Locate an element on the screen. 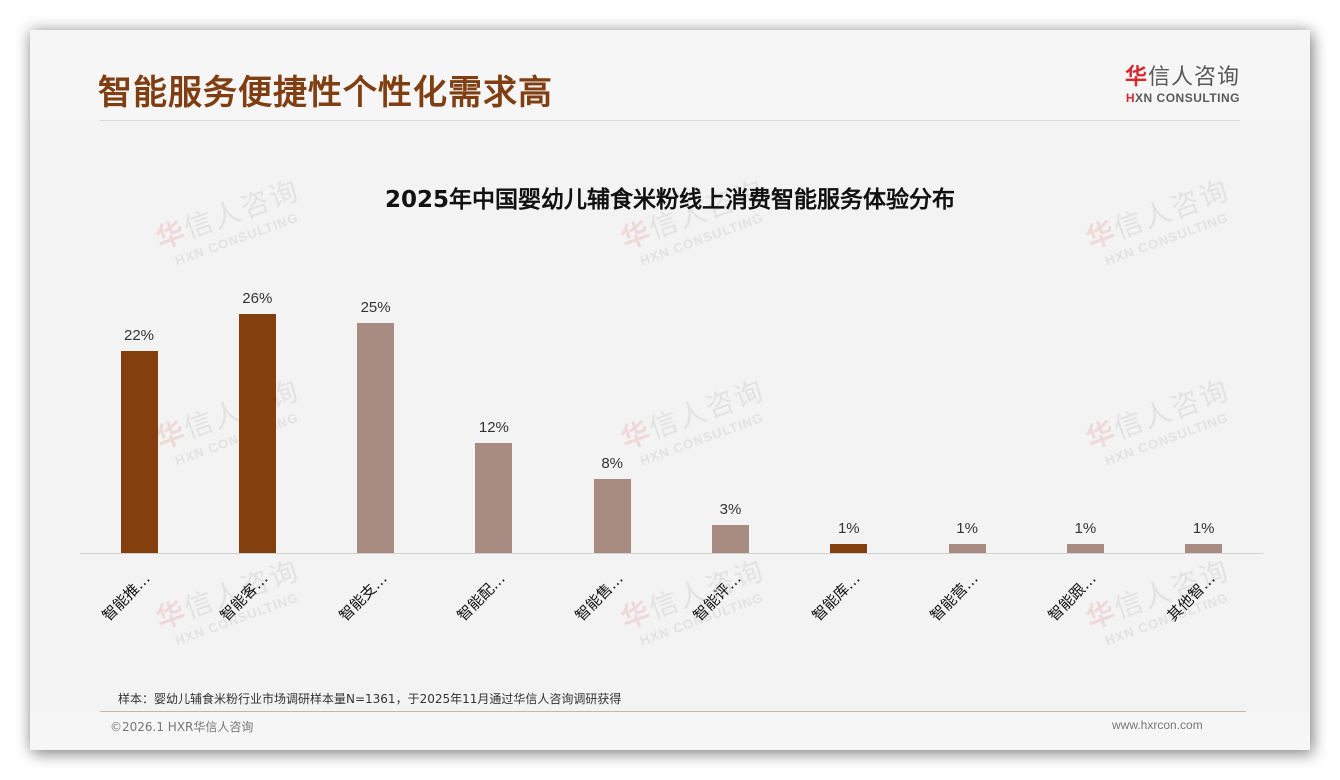 The width and height of the screenshot is (1340, 780). bar-value-label: 3% is located at coordinates (730, 510).